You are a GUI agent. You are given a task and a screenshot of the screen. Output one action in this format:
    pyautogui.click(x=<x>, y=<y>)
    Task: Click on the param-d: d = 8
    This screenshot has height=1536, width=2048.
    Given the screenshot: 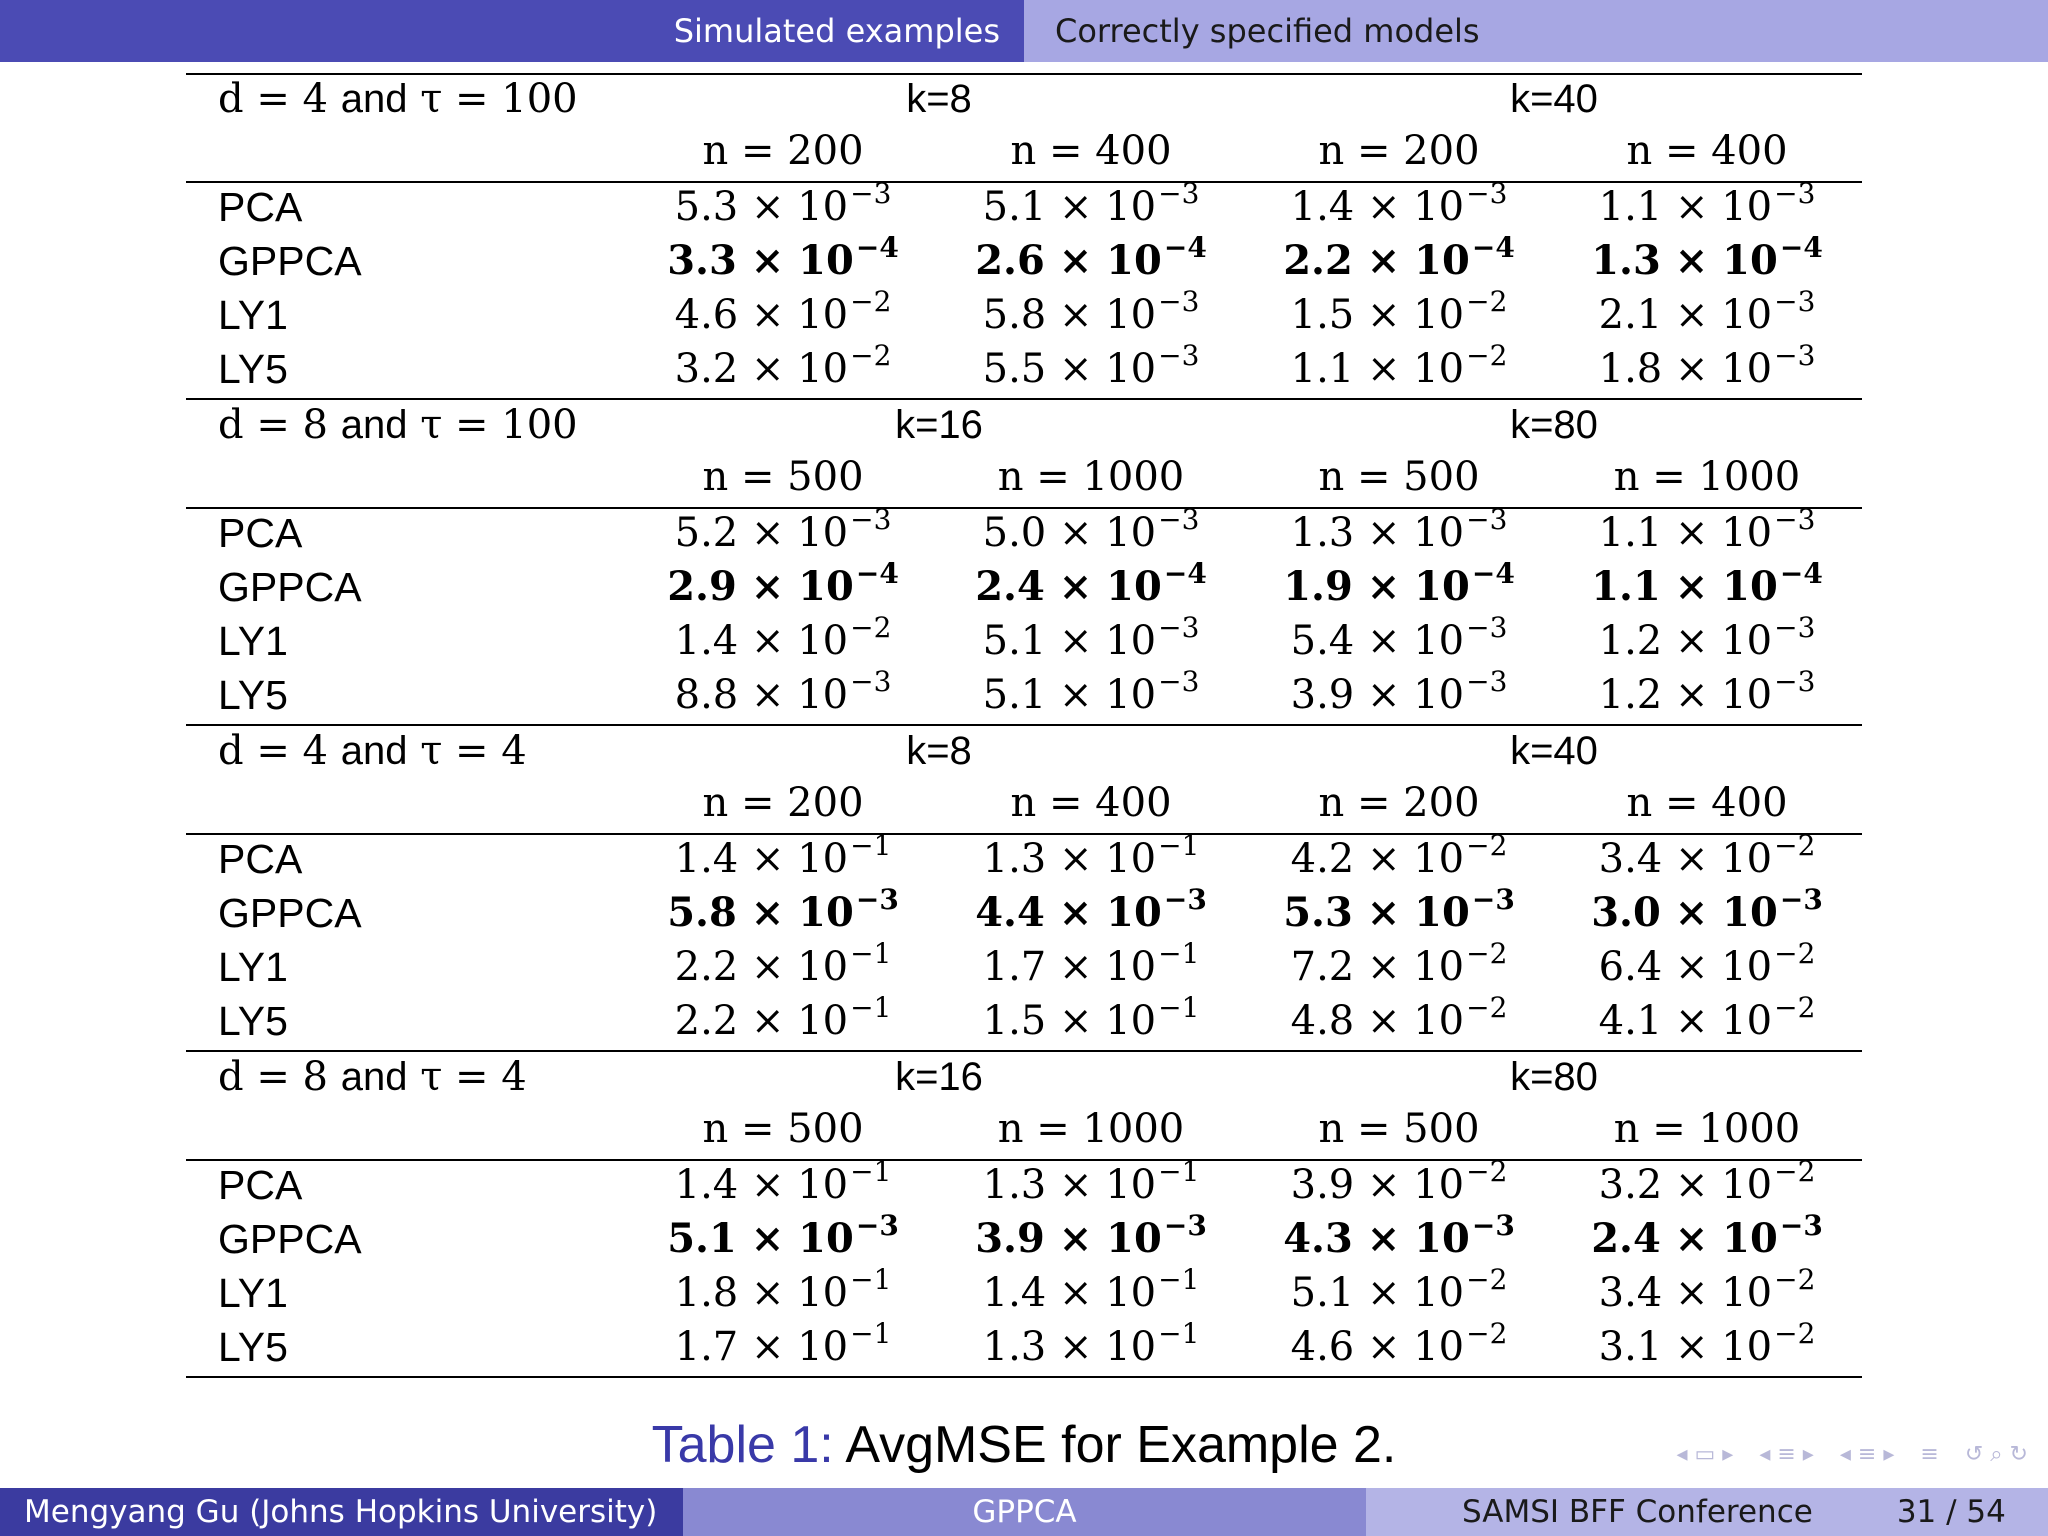 What is the action you would take?
    pyautogui.click(x=273, y=1077)
    